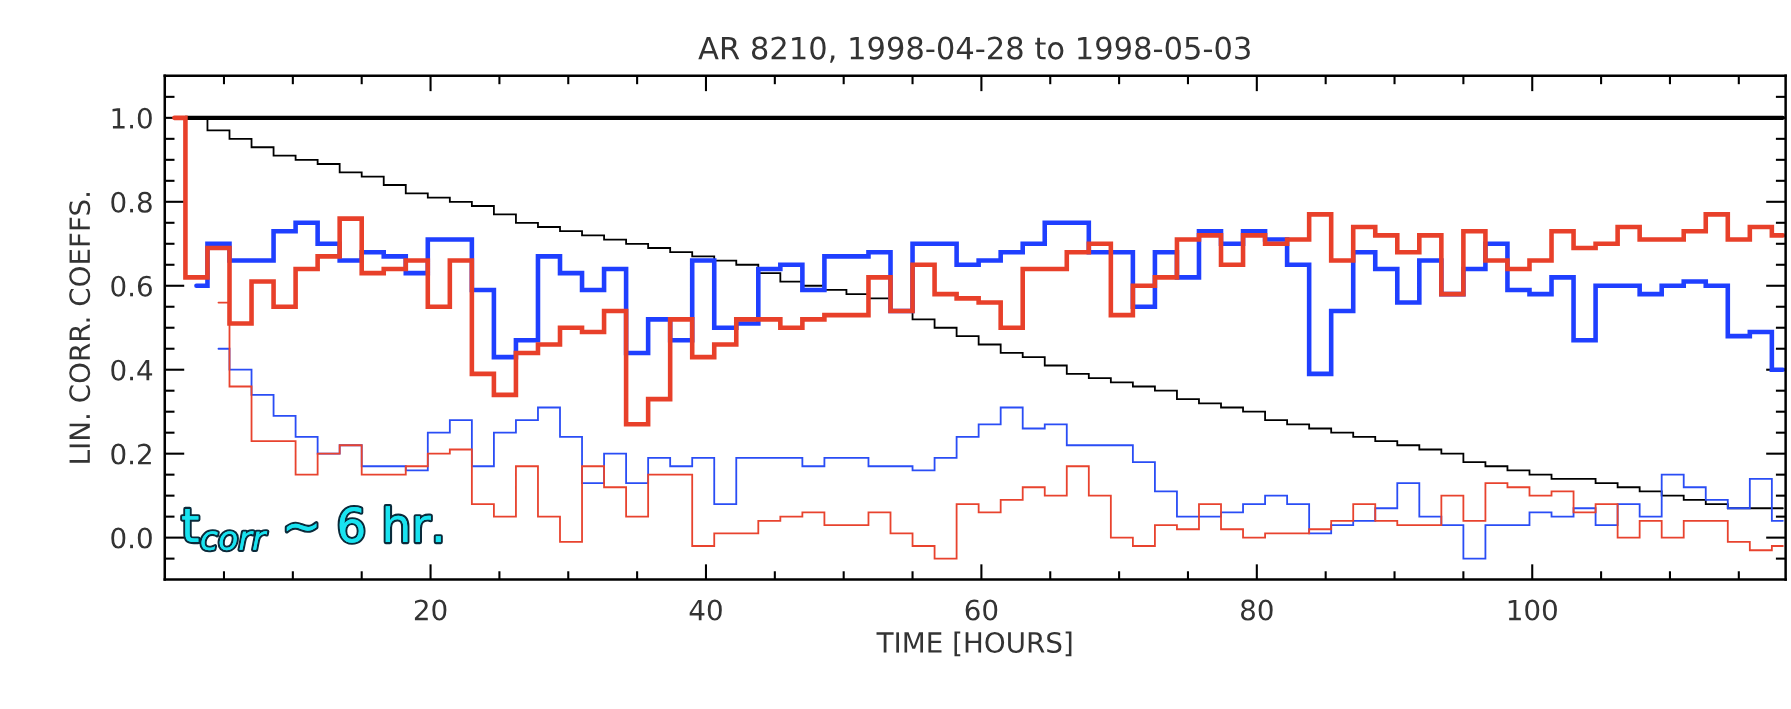 The height and width of the screenshot is (709, 1791). Describe the element at coordinates (132, 118) in the screenshot. I see `y-tick-label: 1.0` at that location.